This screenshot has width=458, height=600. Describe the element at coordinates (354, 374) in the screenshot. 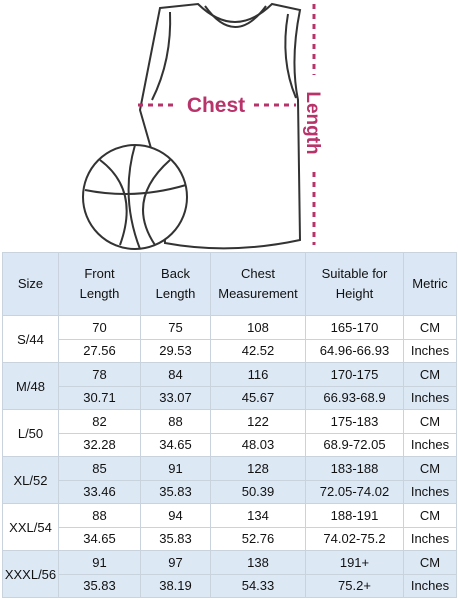

I see `cell-text: 170-175` at that location.